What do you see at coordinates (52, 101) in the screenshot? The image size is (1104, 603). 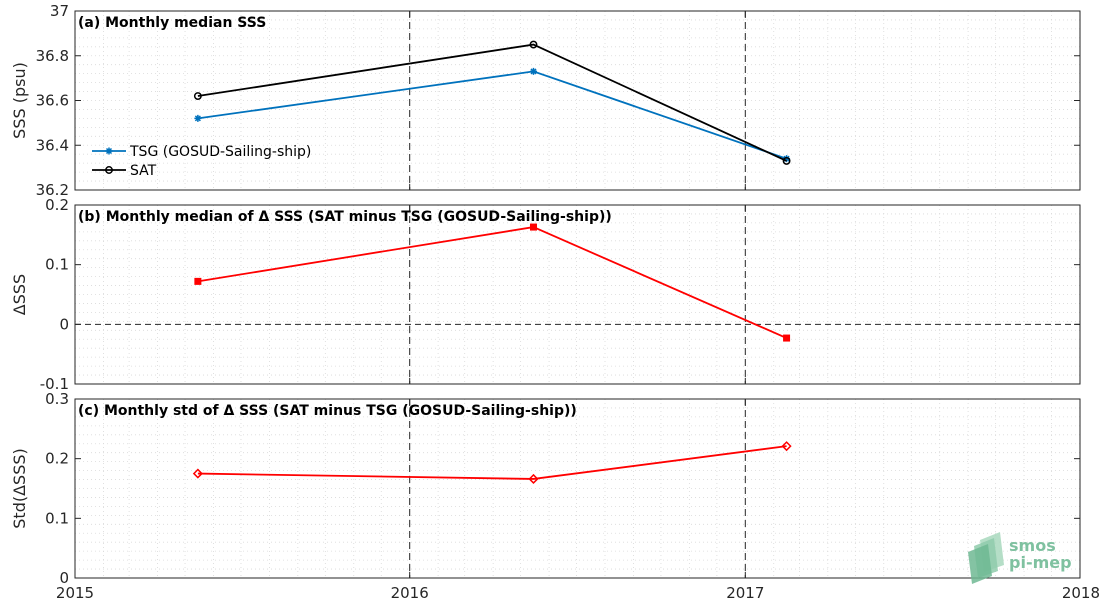 I see `y-tick-label: 36.6` at bounding box center [52, 101].